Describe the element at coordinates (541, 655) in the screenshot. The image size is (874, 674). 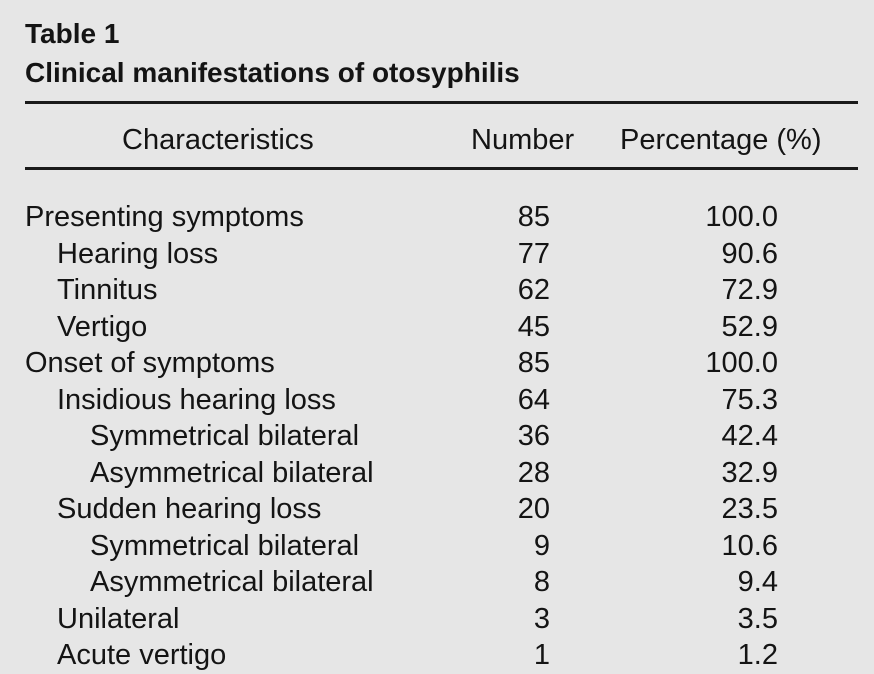
I see `row-number: 1` at that location.